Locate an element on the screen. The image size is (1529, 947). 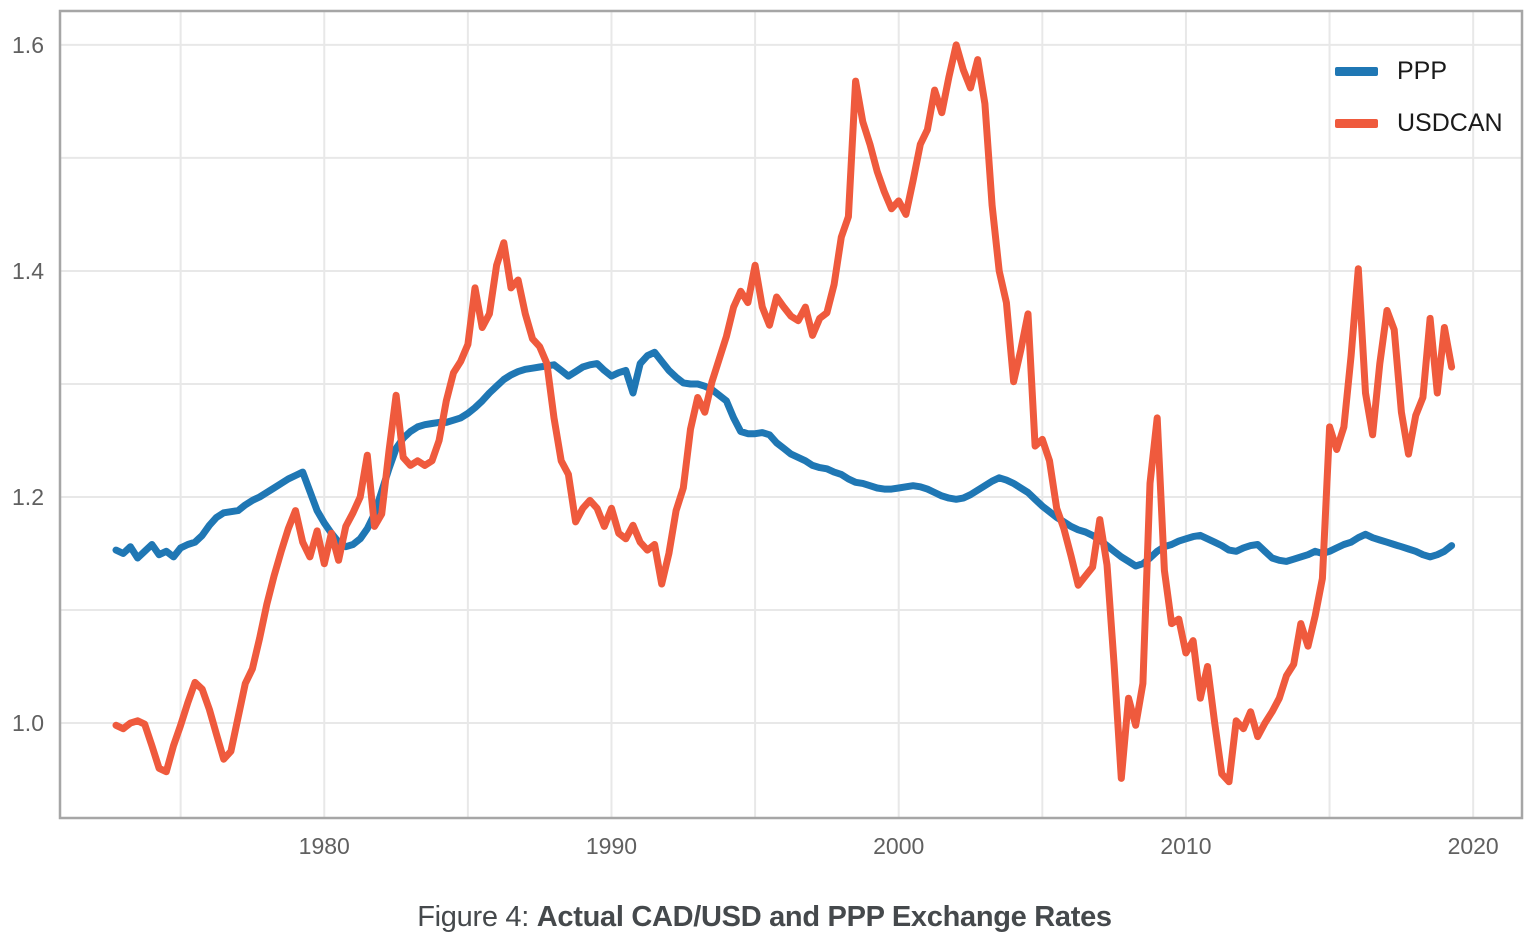
caption-prefix: Figure 4: is located at coordinates (477, 917).